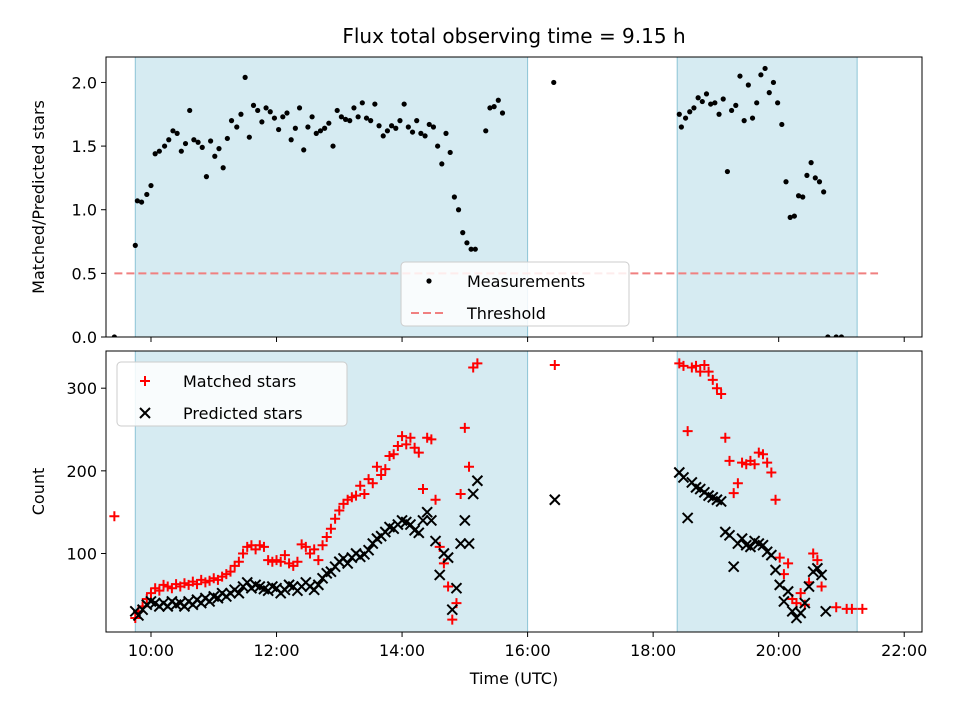 Image resolution: width=960 pixels, height=724 pixels. What do you see at coordinates (145, 413) in the screenshot?
I see `legend-marker-x` at bounding box center [145, 413].